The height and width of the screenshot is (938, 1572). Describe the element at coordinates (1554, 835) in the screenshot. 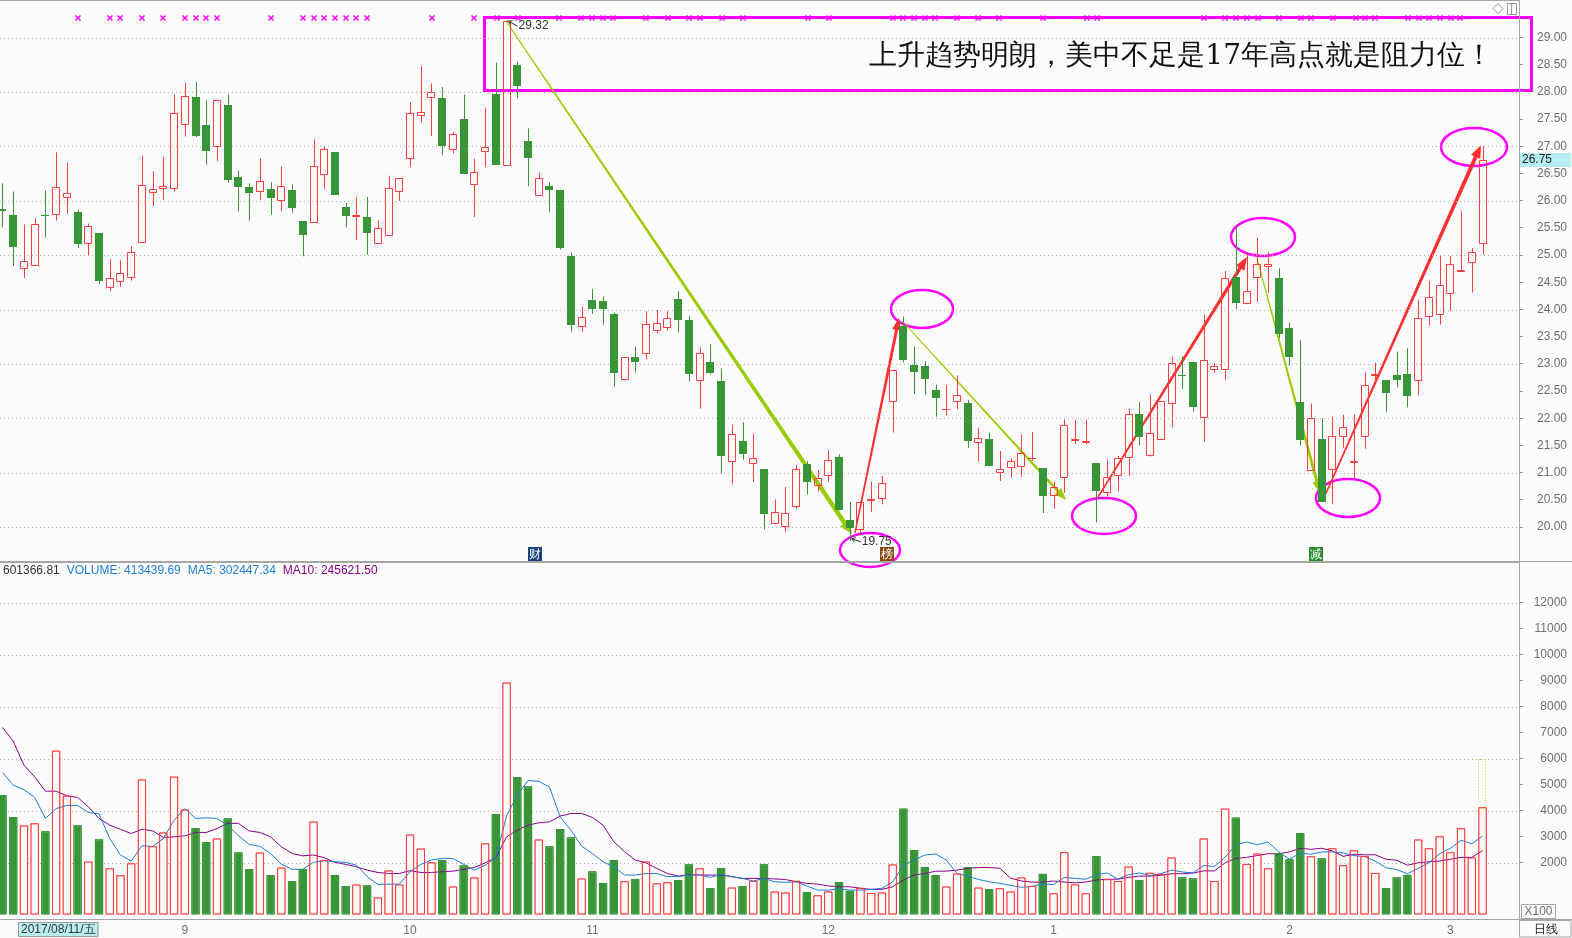

I see `y-tick-label: 3000` at that location.